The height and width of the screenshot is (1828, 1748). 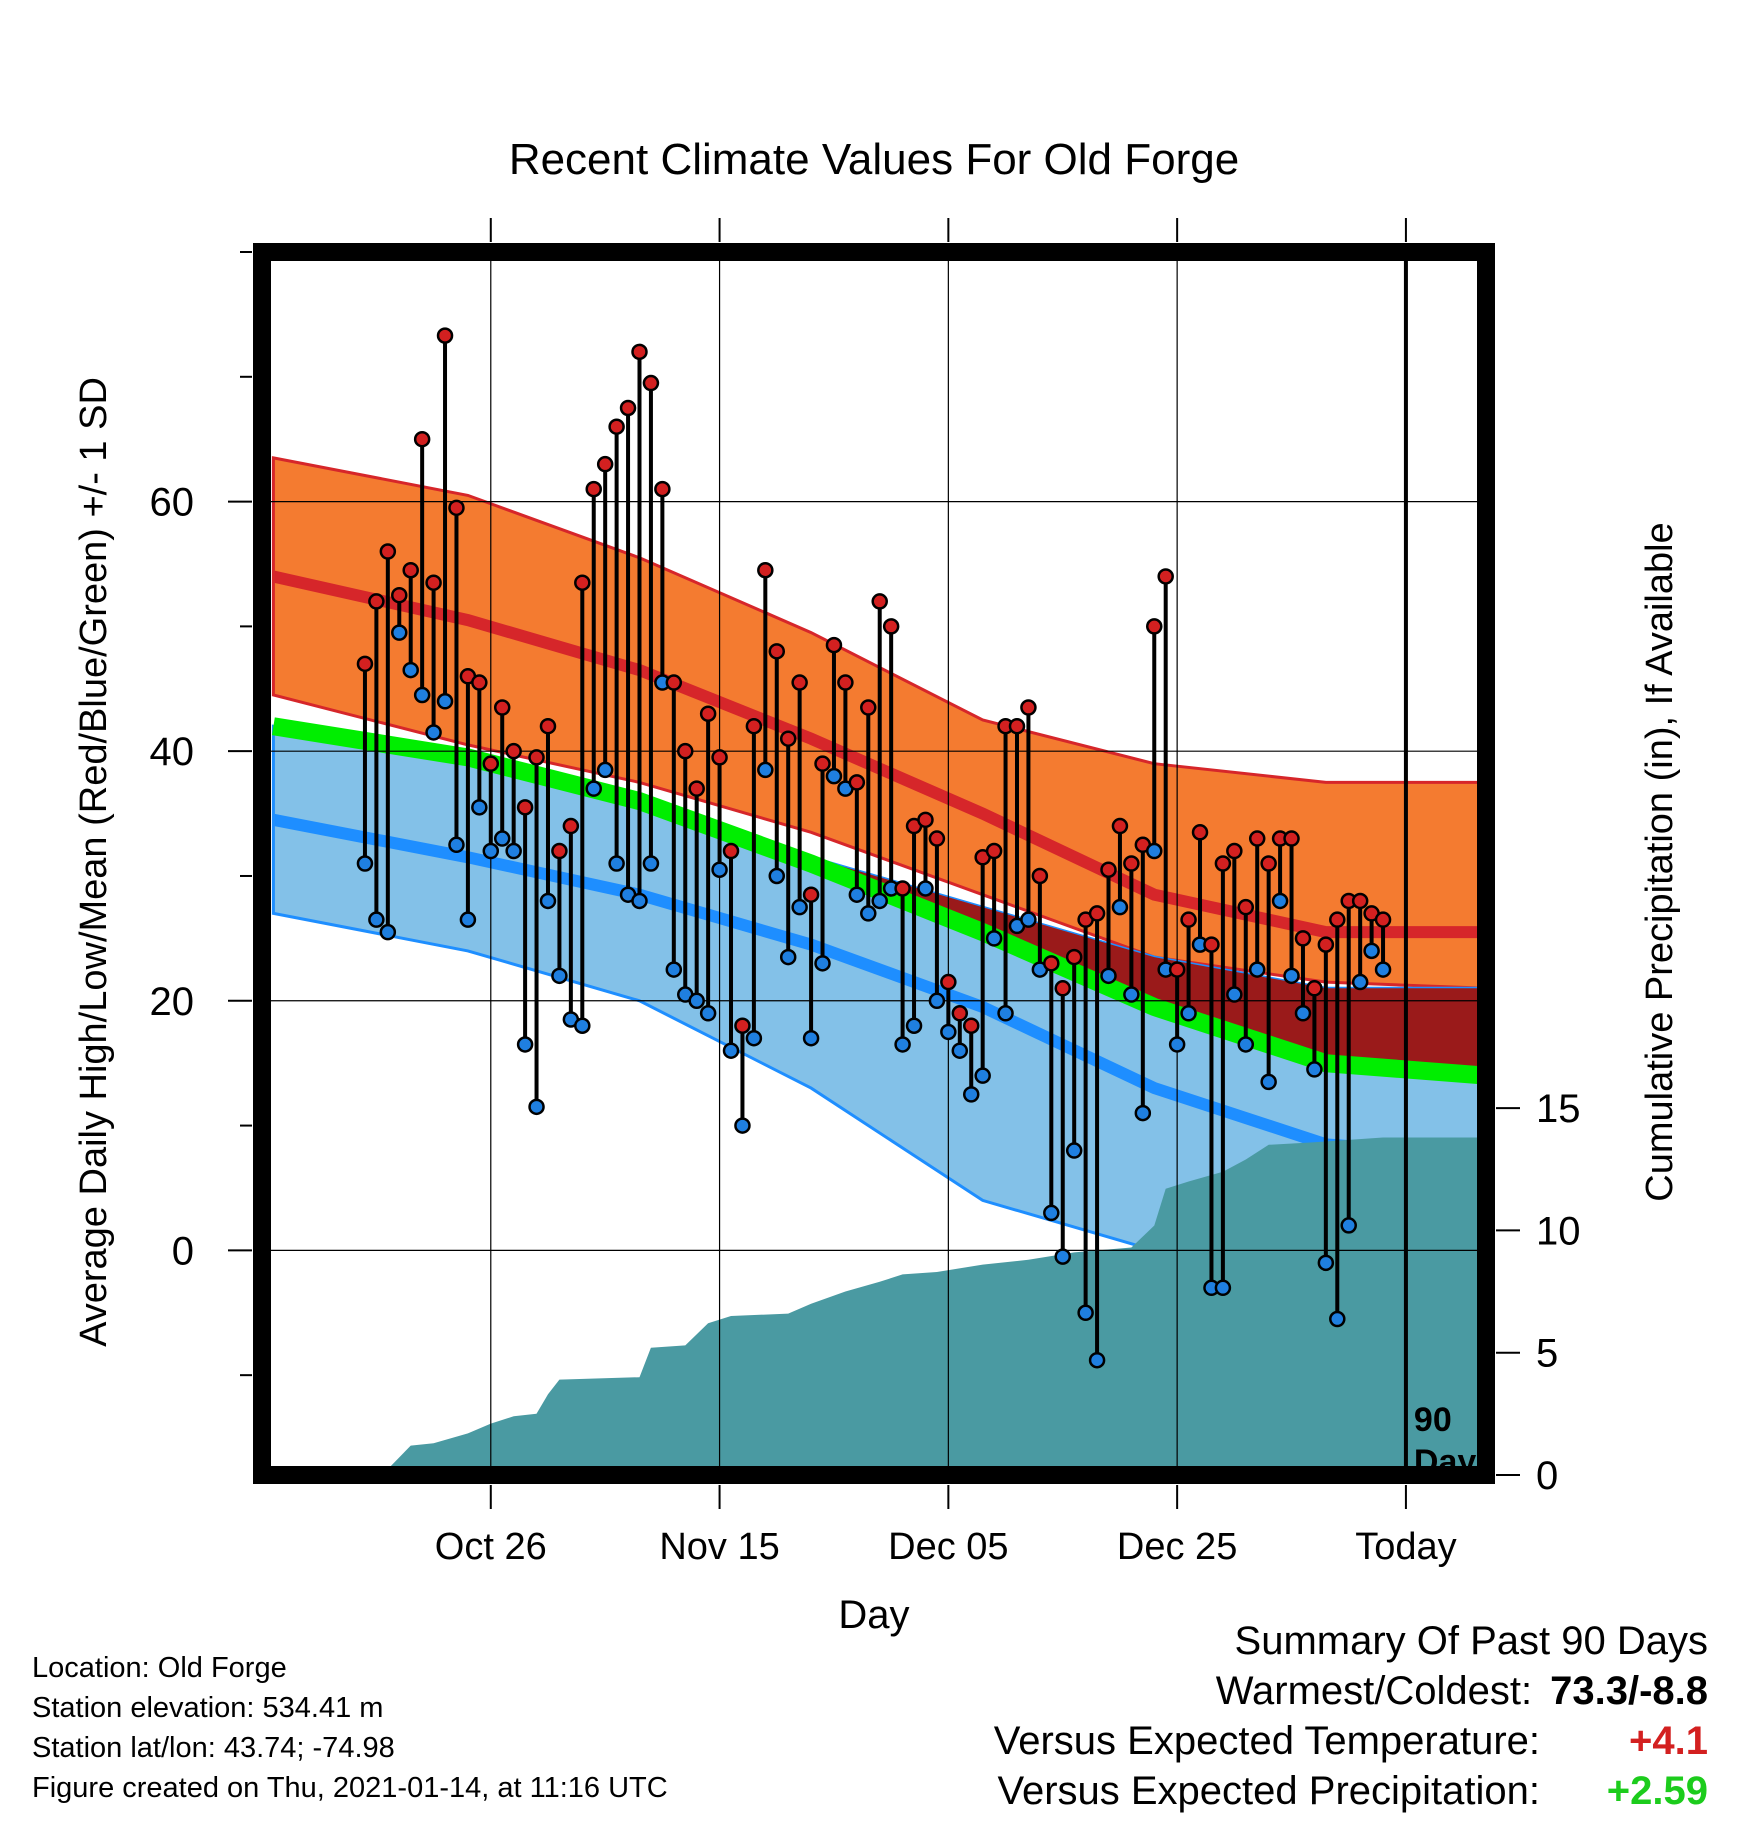 I want to click on x-tick-label: Nov 15, so click(x=719, y=1547).